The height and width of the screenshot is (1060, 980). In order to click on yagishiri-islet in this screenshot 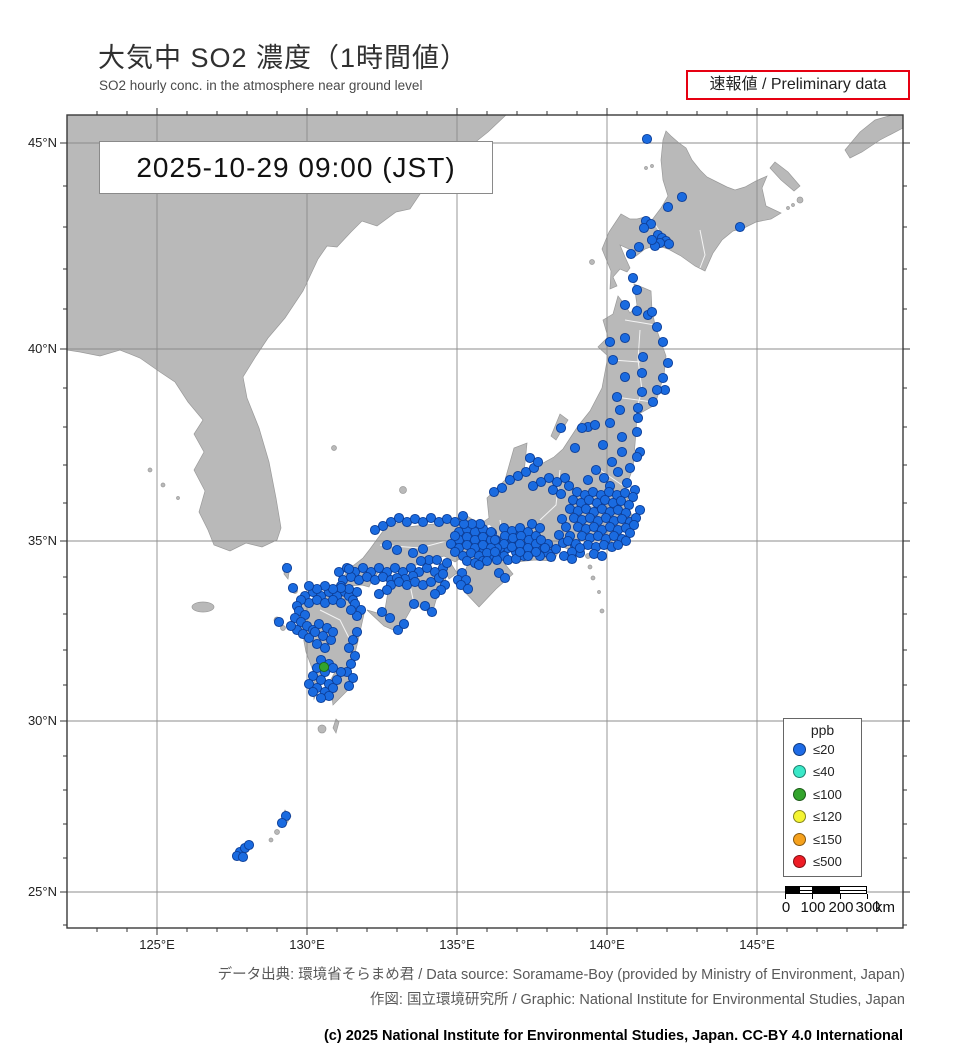, I will do `click(652, 166)`.